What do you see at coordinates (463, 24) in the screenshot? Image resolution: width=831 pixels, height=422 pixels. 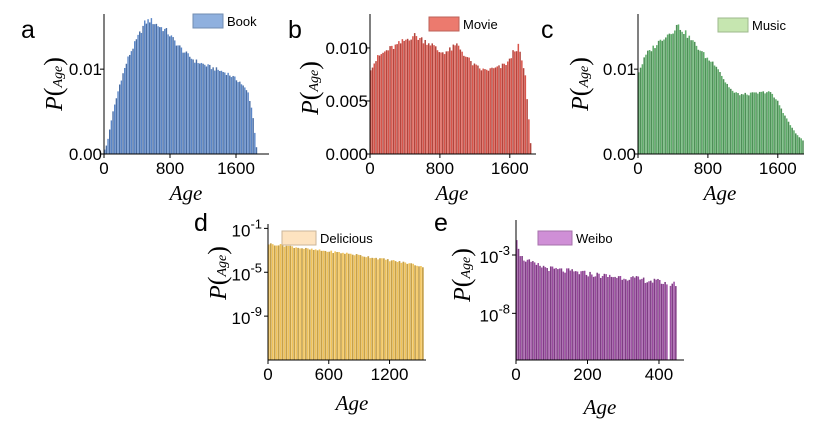 I see `legend-b: Movie` at bounding box center [463, 24].